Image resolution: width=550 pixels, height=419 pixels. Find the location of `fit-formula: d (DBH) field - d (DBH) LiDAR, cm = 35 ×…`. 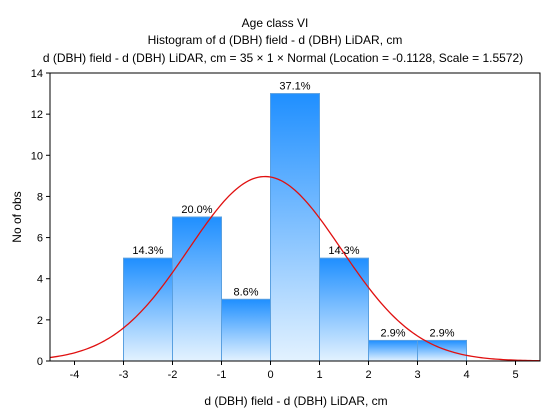

fit-formula: d (DBH) field - d (DBH) LiDAR, cm = 35 ×… is located at coordinates (283, 58).